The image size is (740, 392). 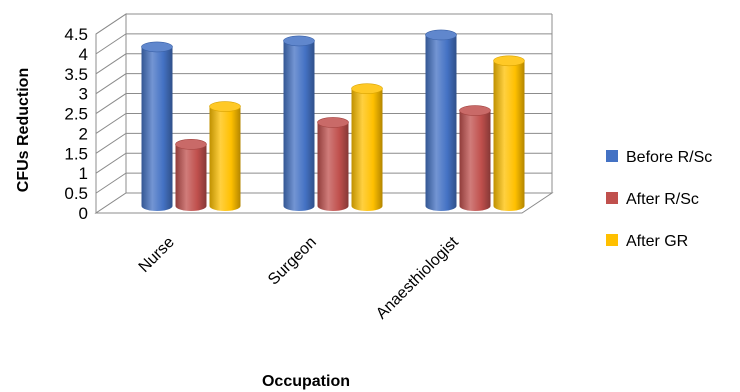 I want to click on x-tick-label: Nurse, so click(x=157, y=255).